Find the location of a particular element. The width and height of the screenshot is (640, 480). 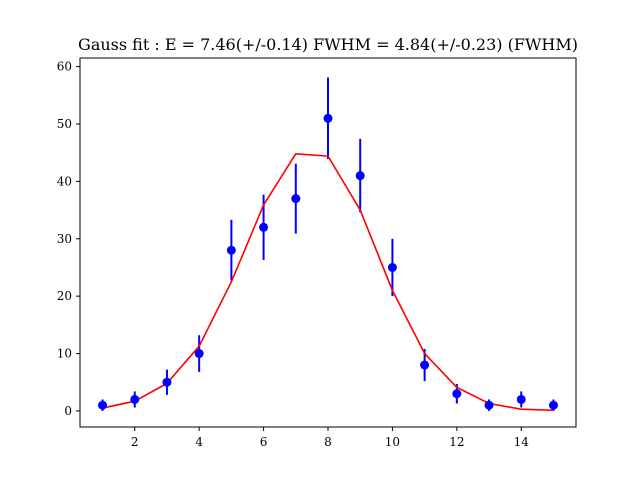

y-tick-label: 60 is located at coordinates (64, 67).